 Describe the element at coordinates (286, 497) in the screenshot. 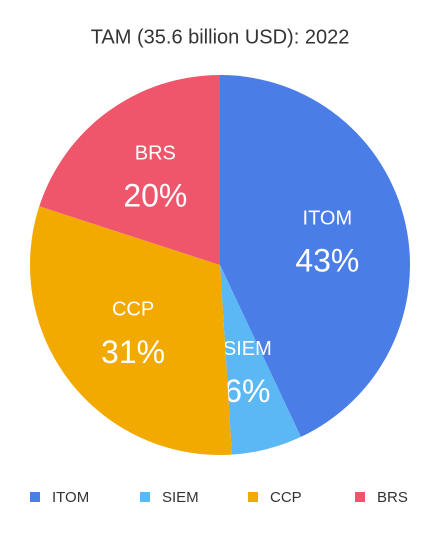

I see `legend-label: CCP` at that location.